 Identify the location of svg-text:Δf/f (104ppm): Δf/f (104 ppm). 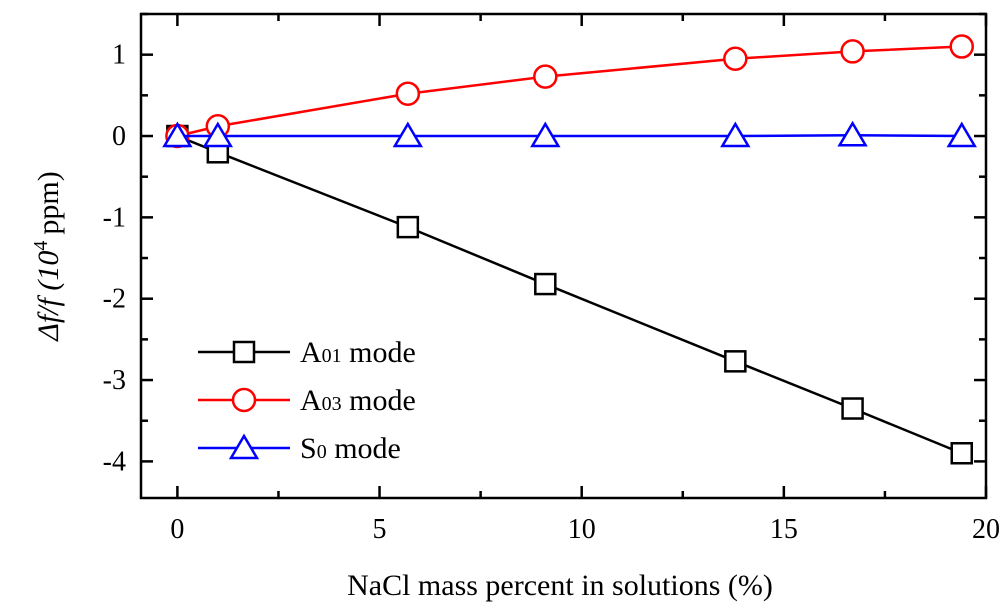
(47, 256).